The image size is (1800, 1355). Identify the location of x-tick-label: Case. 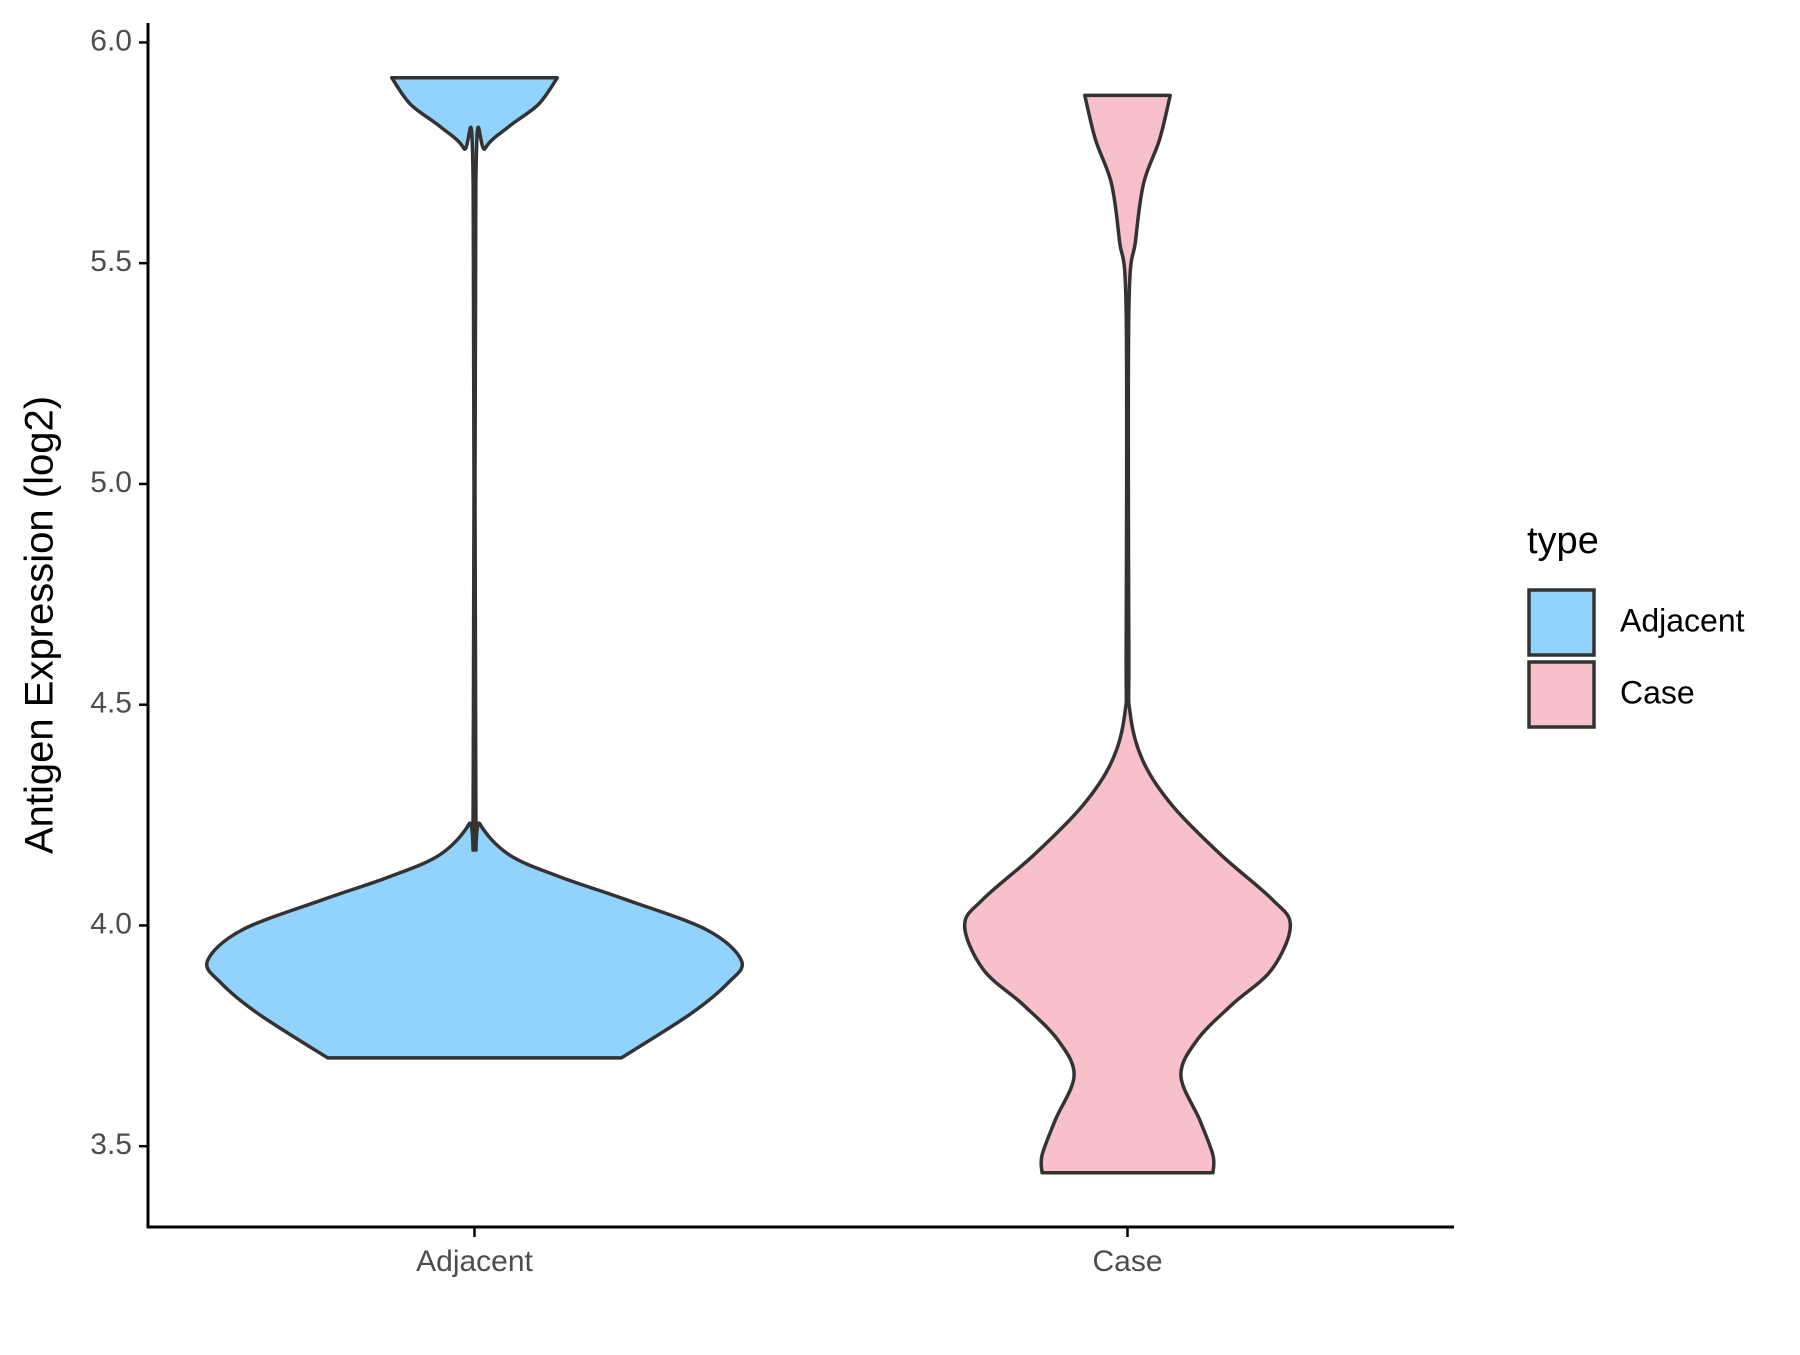
(1127, 1261).